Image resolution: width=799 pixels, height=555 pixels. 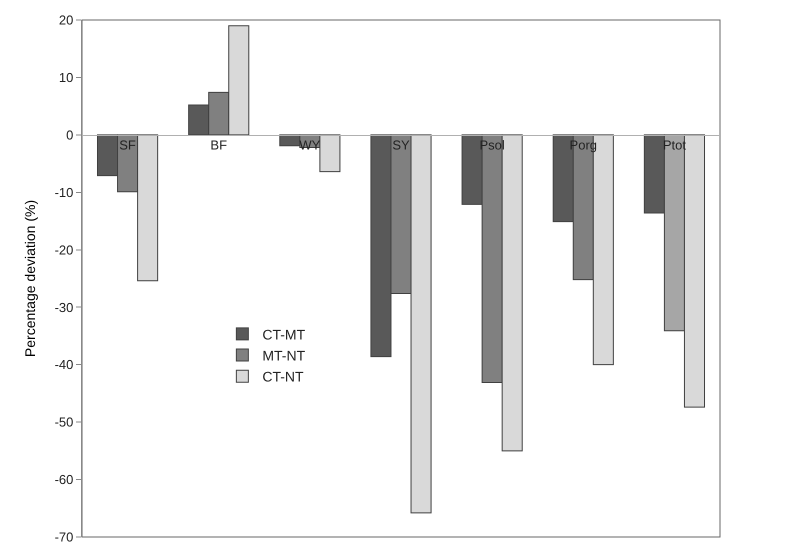 I want to click on x-tick-label: BF, so click(x=219, y=144).